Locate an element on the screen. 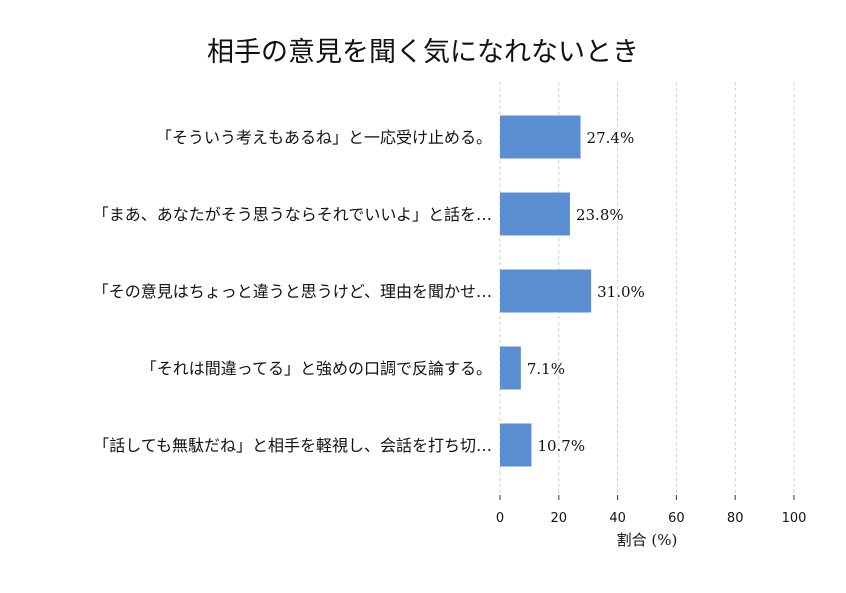 The image size is (846, 593). value-labels: 27.4% 23.8% 31.0% 7.1% 10.7% is located at coordinates (586, 292).